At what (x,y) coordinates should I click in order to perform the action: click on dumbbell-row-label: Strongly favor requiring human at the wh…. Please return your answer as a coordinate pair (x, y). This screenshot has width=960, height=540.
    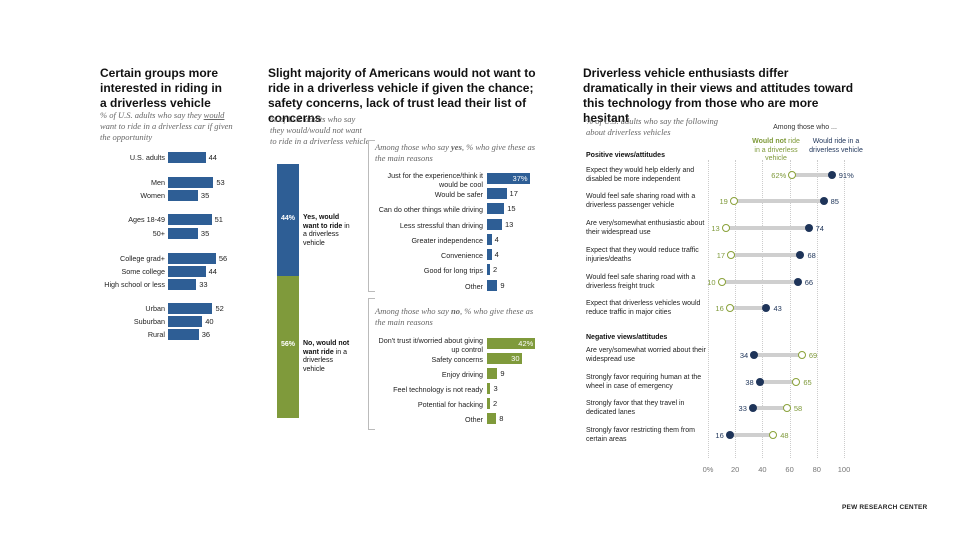
    Looking at the image, I should click on (644, 382).